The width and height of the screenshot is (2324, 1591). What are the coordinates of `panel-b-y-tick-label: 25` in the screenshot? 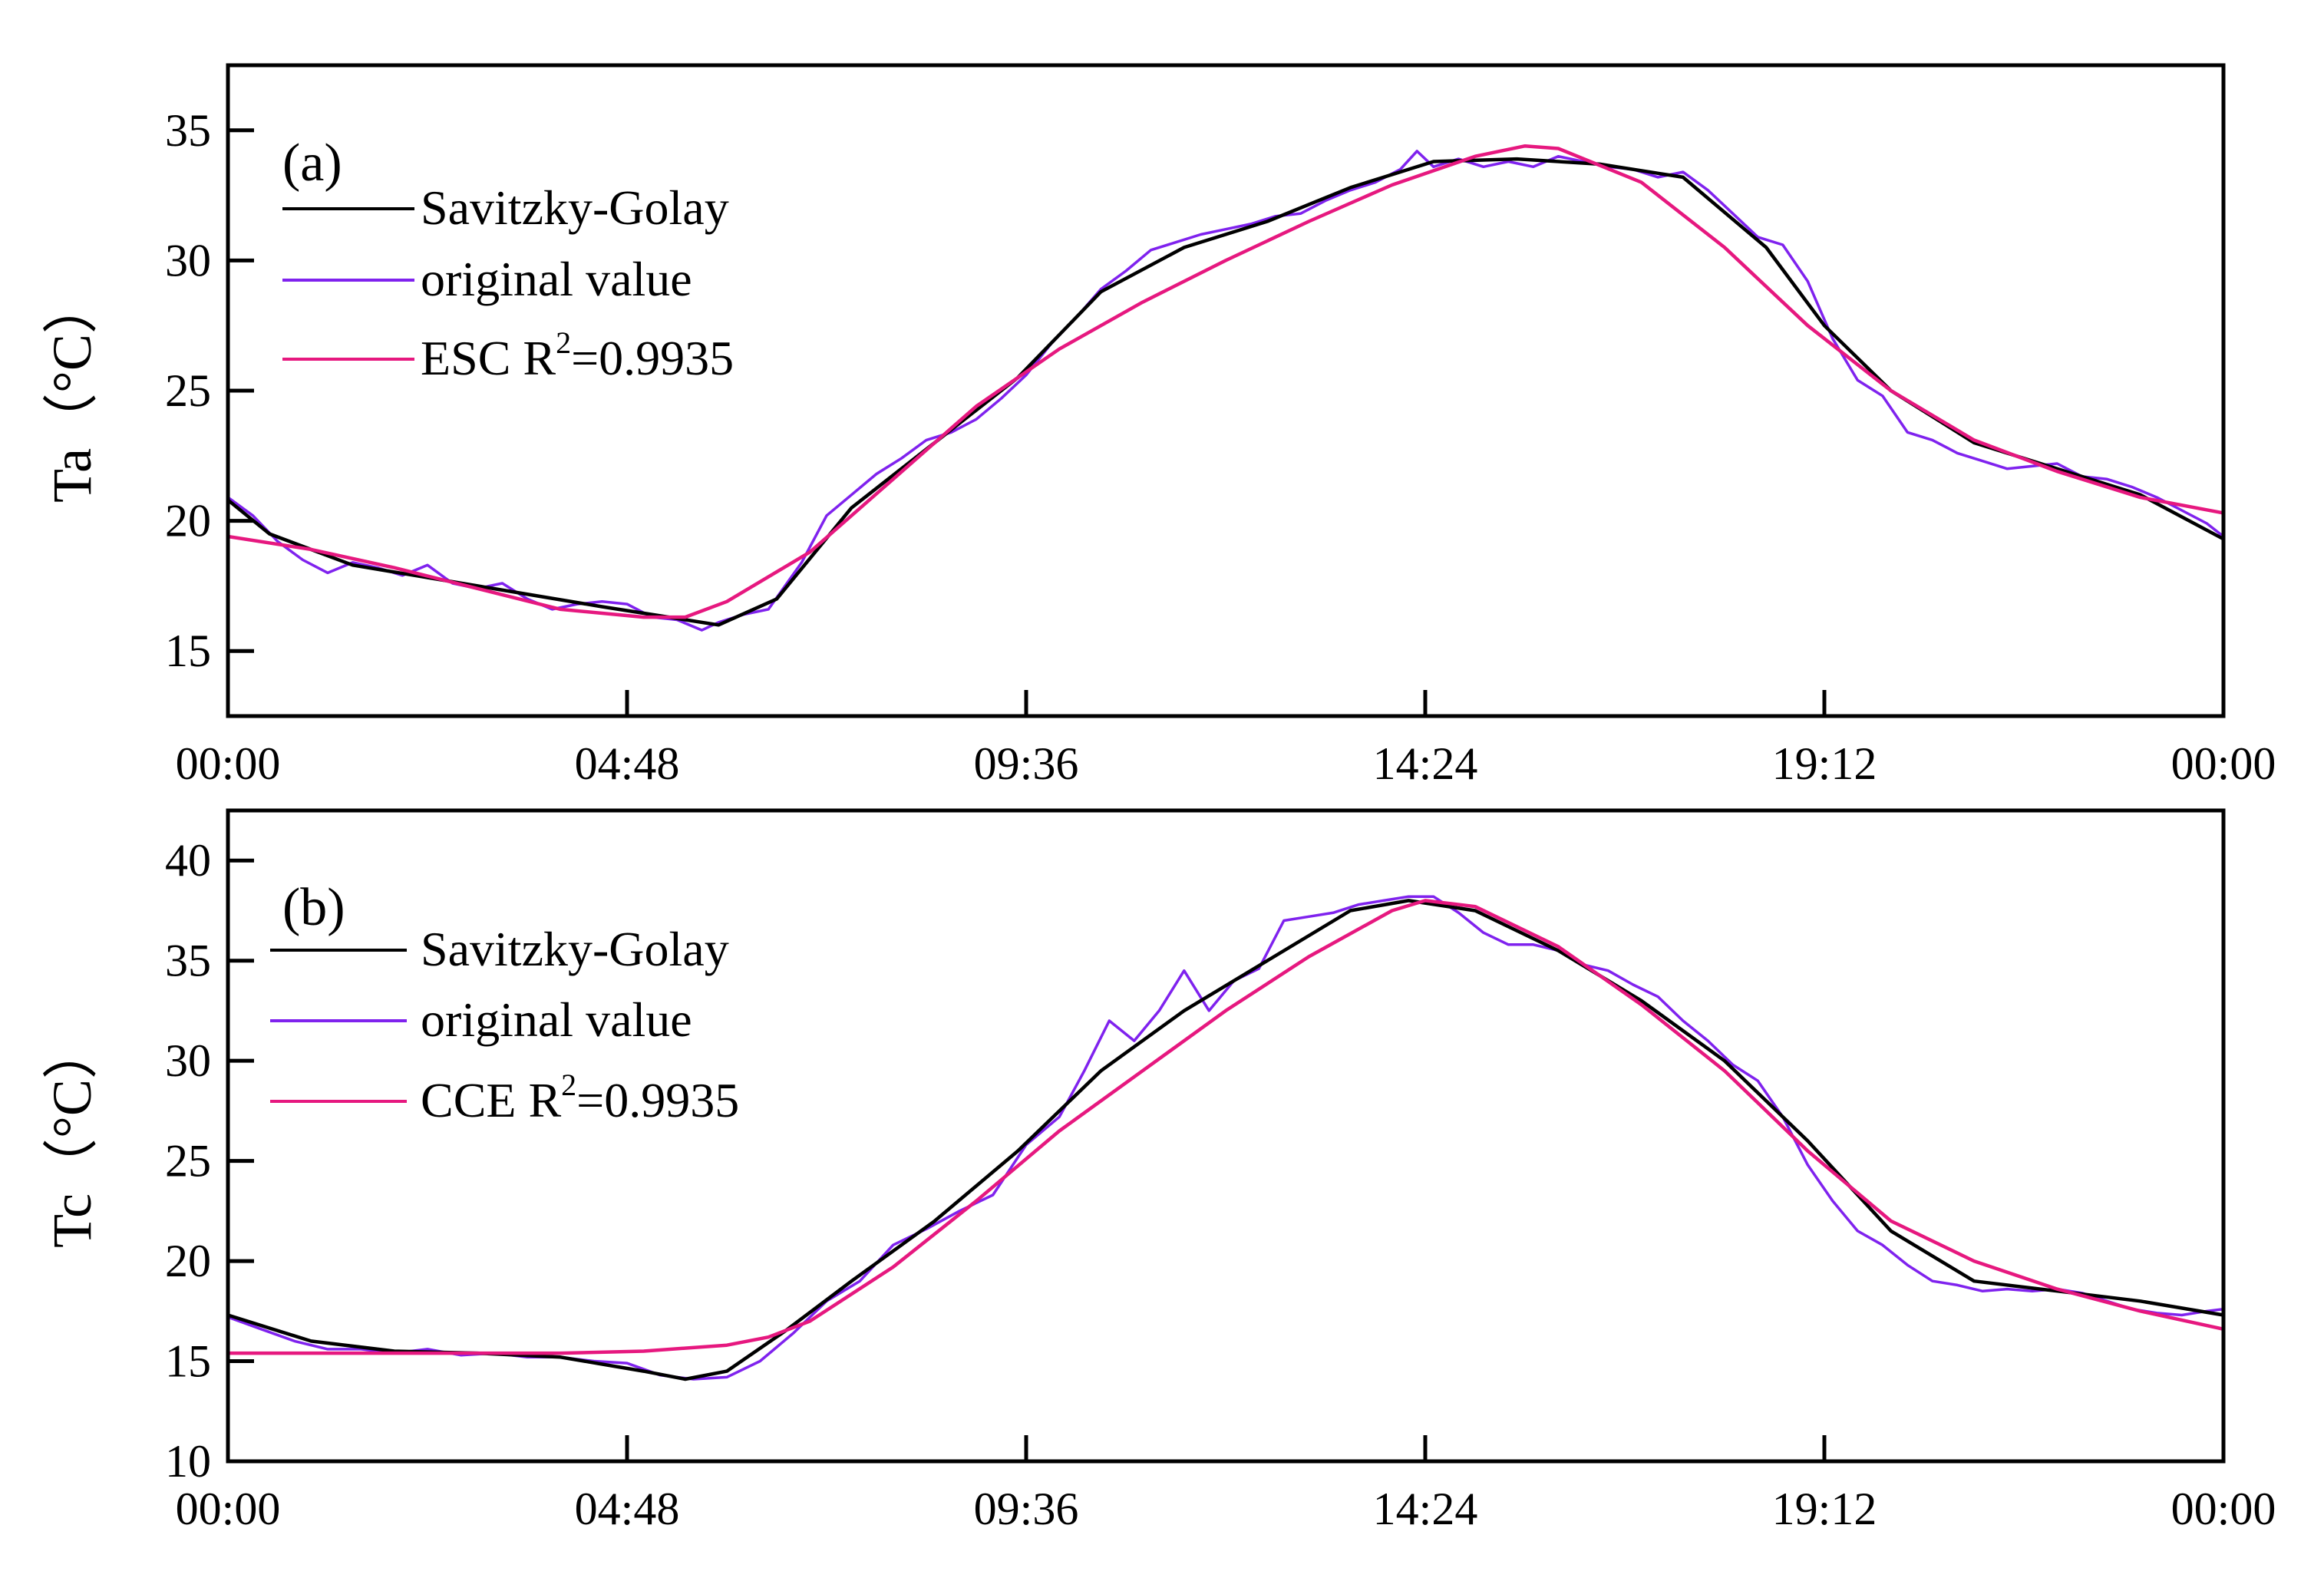 It's located at (188, 1161).